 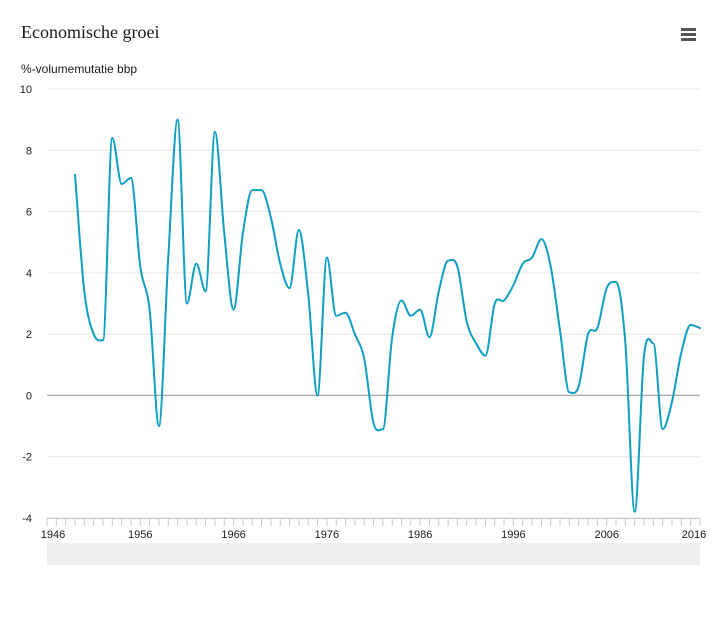 I want to click on x-tick-label: 1946, so click(x=53, y=535).